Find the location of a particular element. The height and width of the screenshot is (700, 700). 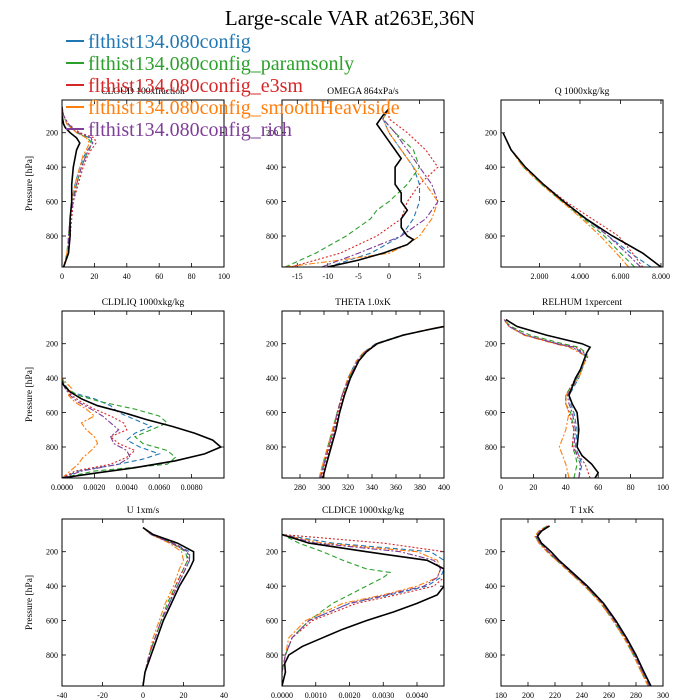

x-tick-label: 360 is located at coordinates (396, 487).